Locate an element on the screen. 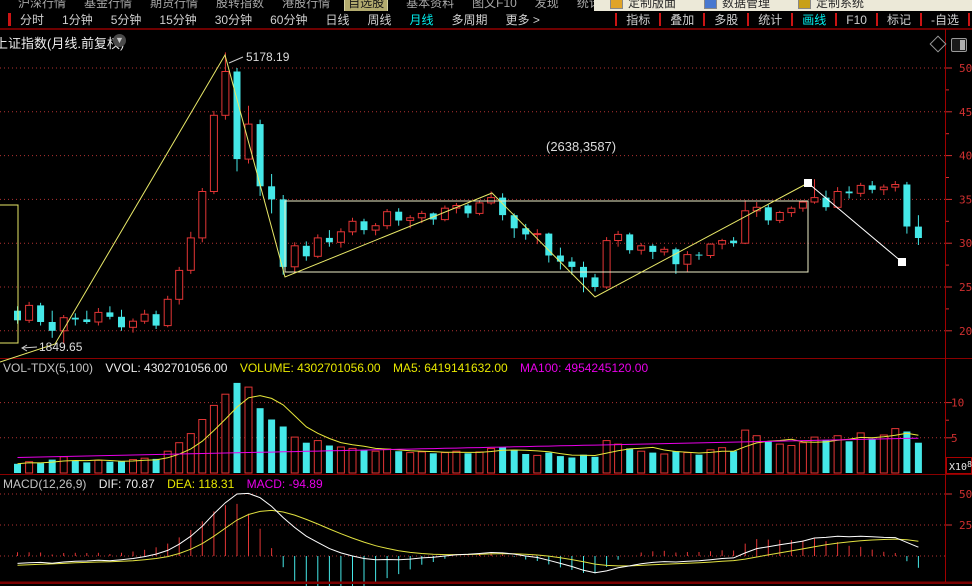 This screenshot has width=972, height=586. menu-neeq-index: 股转指数 is located at coordinates (240, 5).